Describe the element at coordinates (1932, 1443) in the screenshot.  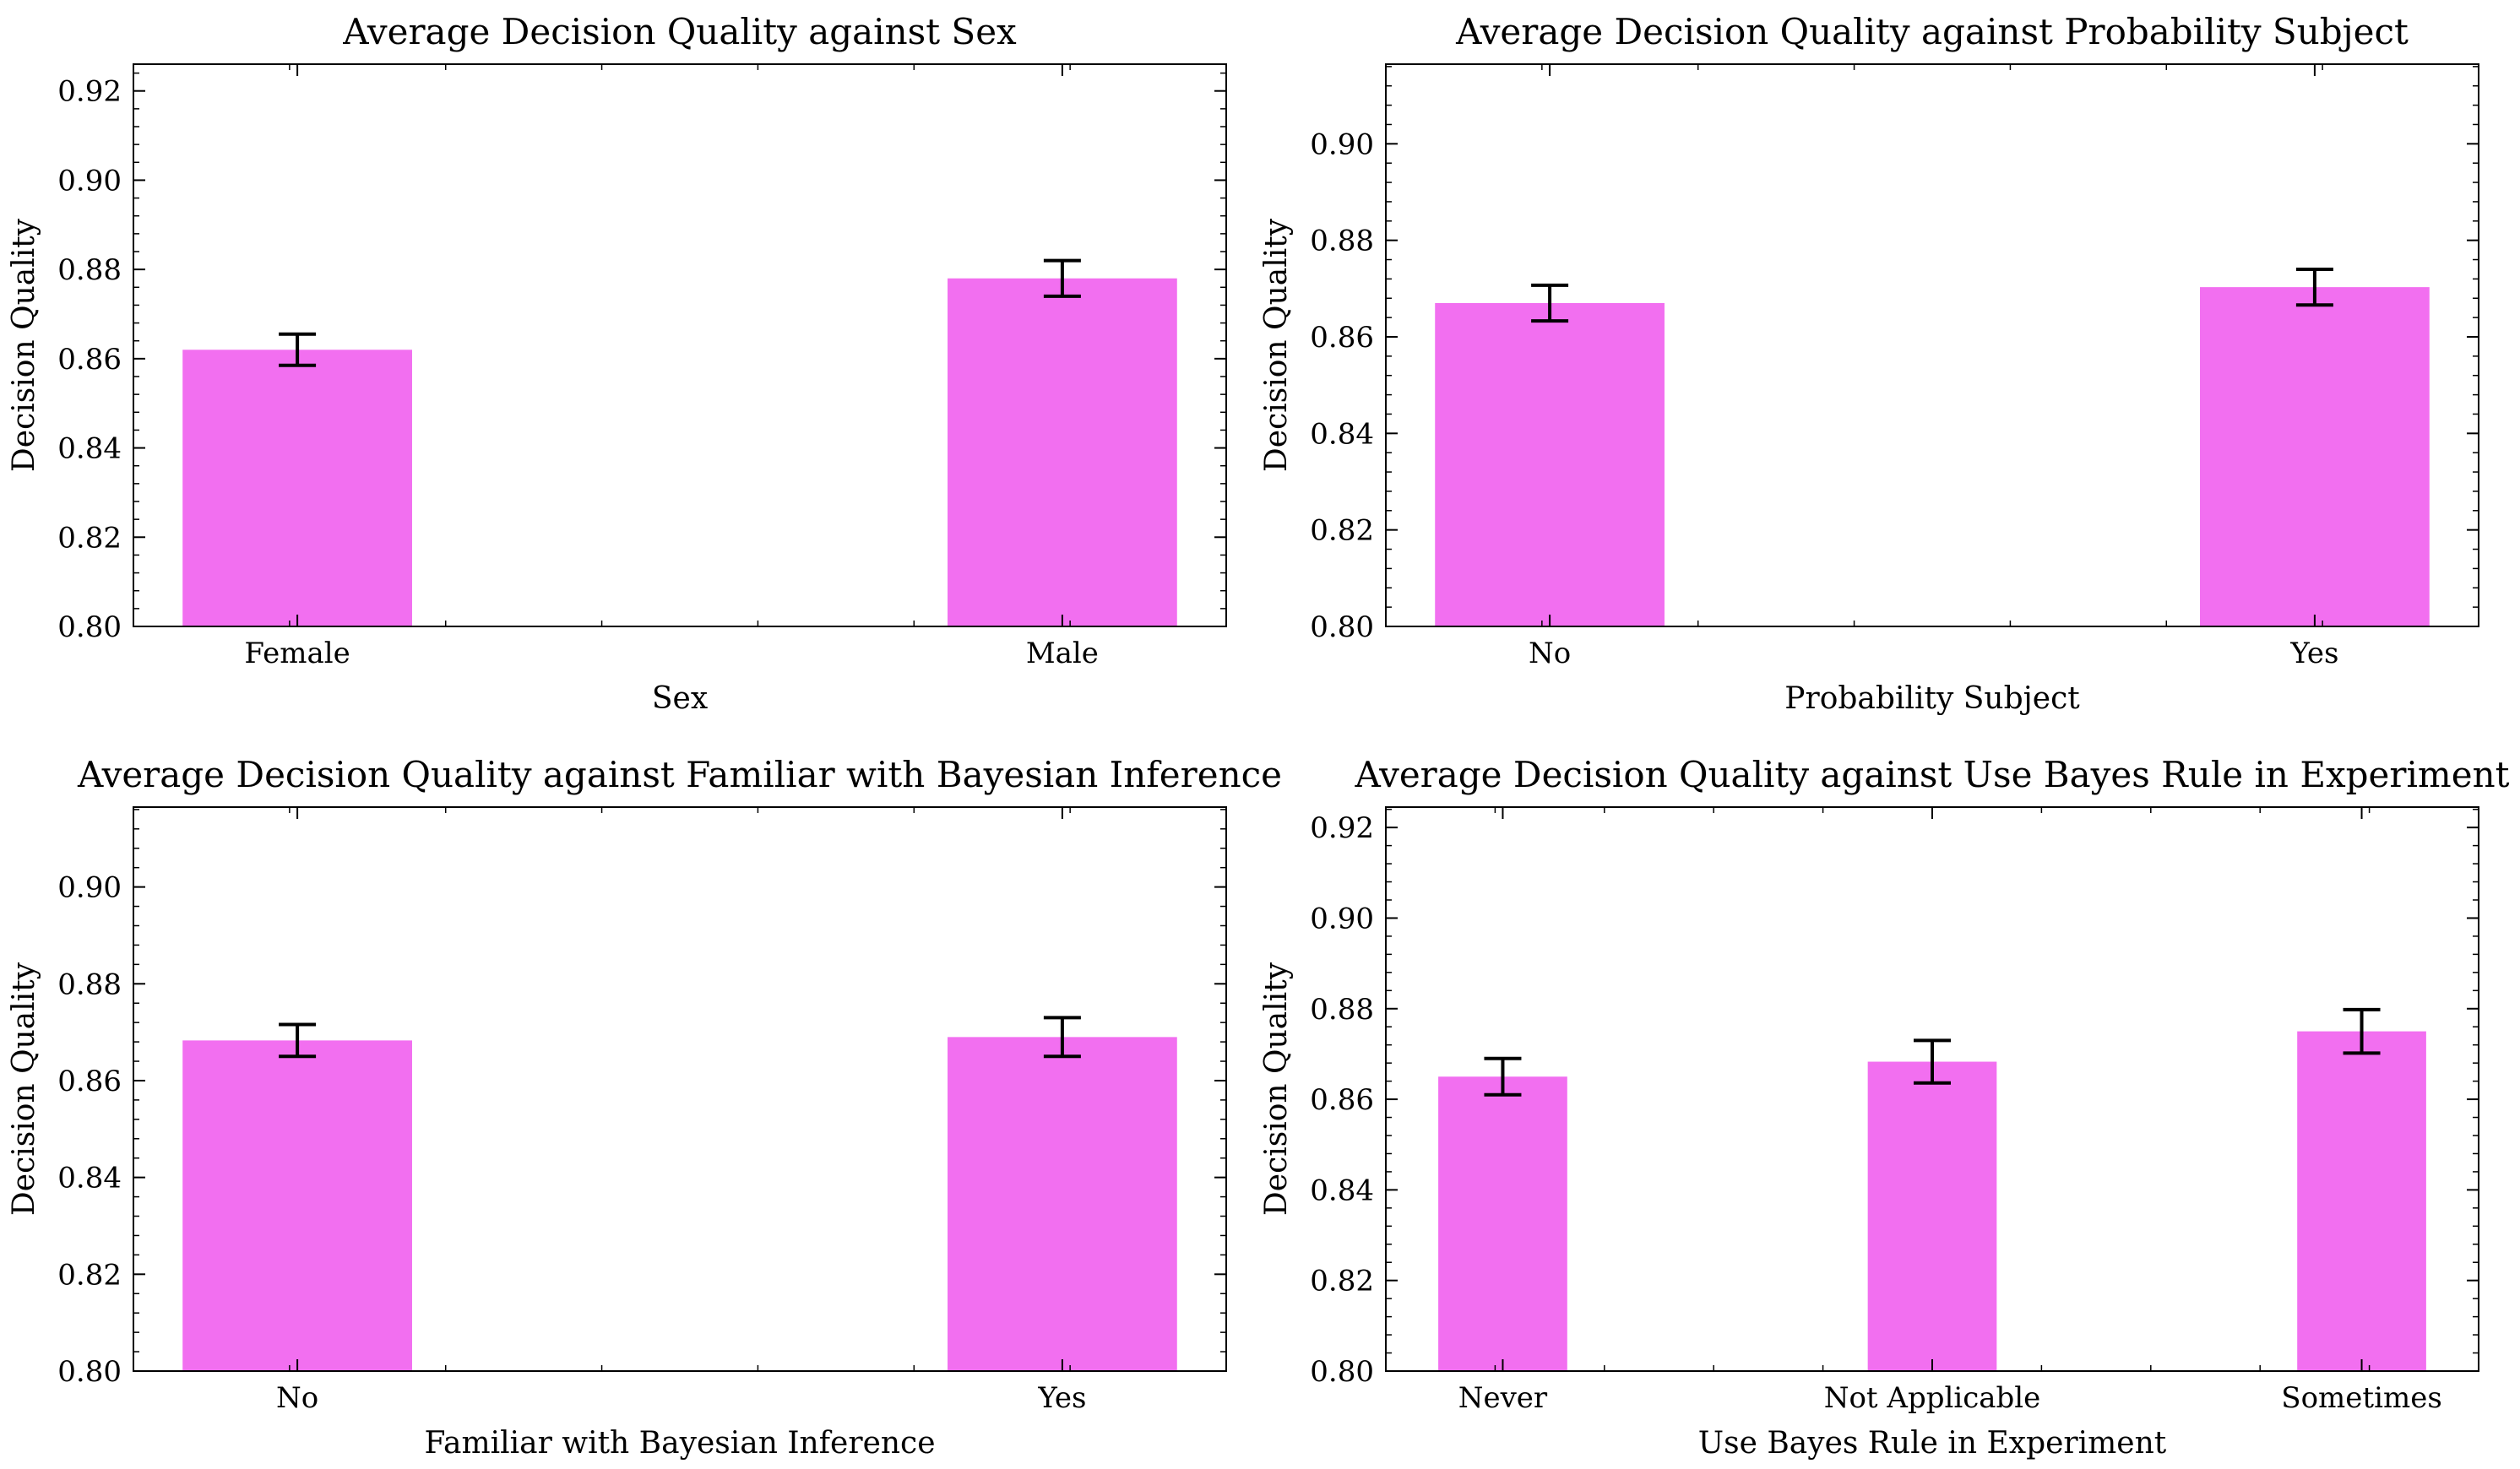
I see `x-axis-label: Use Bayes Rule in Experiment` at that location.